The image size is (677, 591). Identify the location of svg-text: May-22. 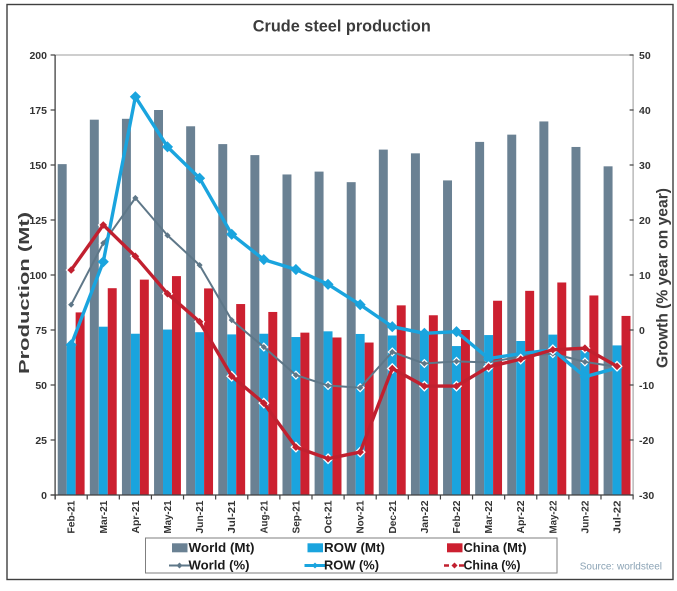
(553, 516).